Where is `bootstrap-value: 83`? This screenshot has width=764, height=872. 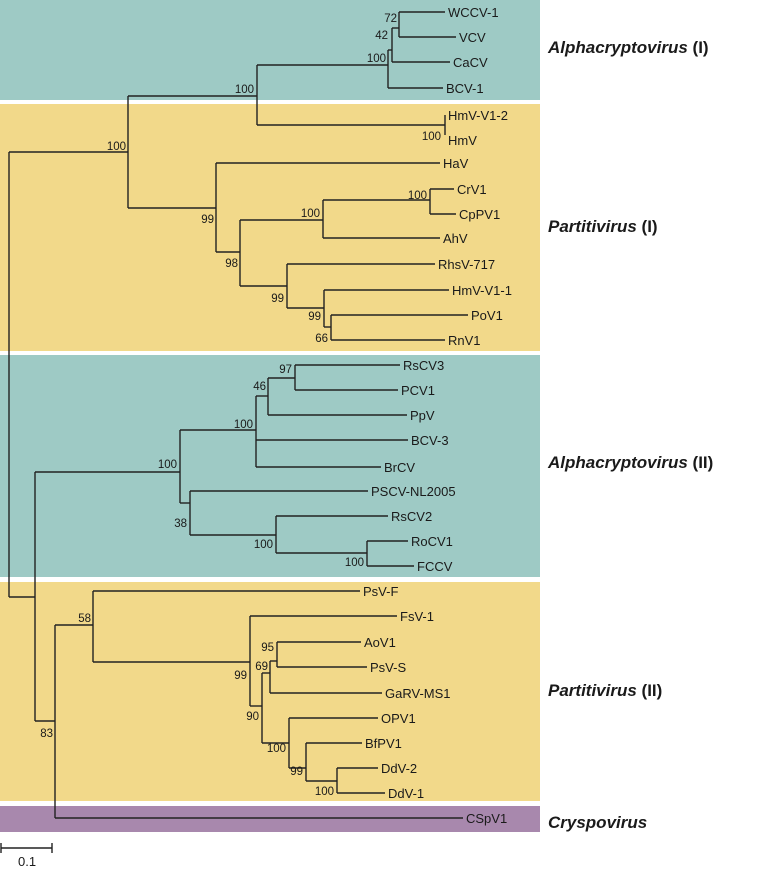
bootstrap-value: 83 is located at coordinates (46, 734).